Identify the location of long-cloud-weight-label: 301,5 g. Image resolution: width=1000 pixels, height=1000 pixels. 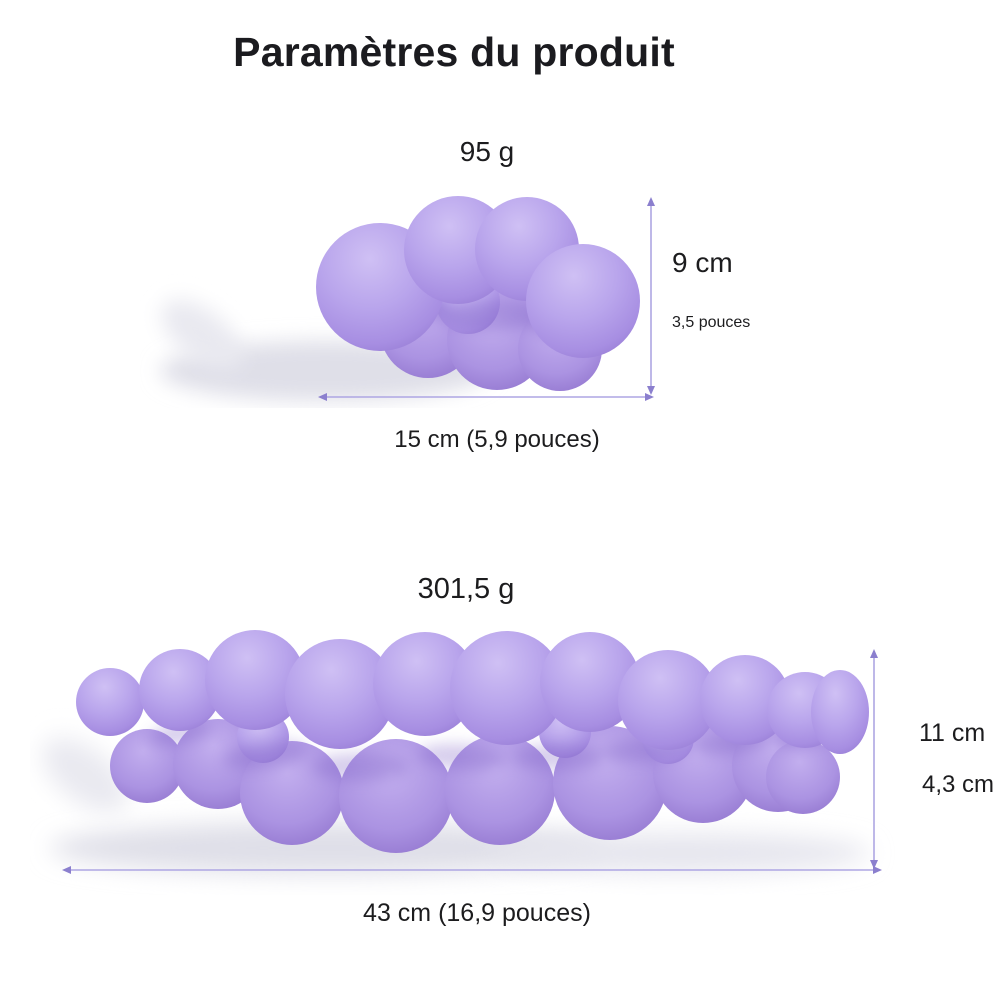
(466, 589).